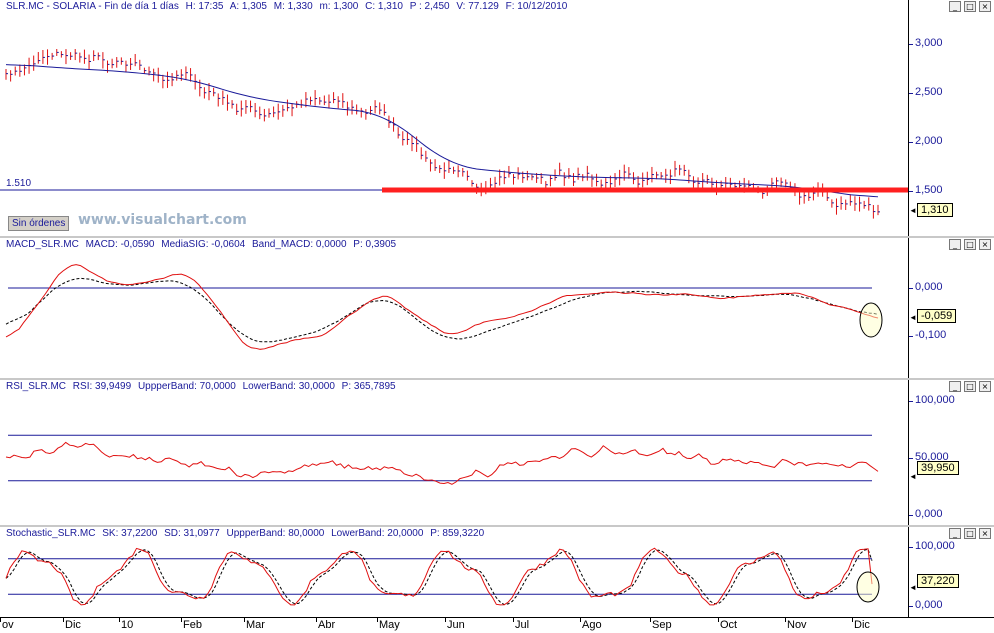  Describe the element at coordinates (275, 533) in the screenshot. I see `stoch-header-upper: UppperBand: 80,0000` at that location.